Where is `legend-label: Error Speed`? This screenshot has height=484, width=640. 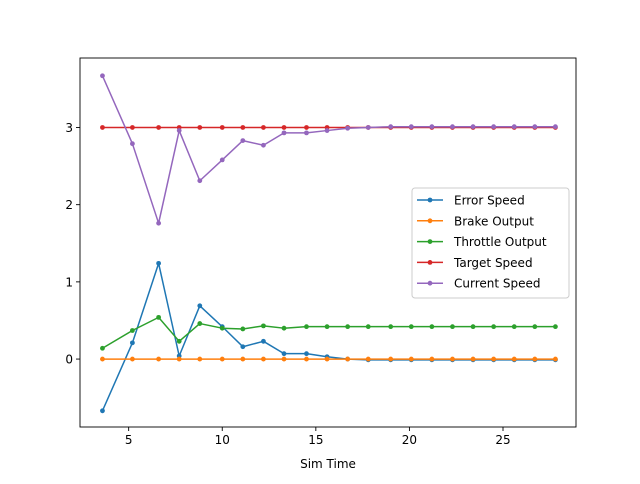
legend-label: Error Speed is located at coordinates (489, 201).